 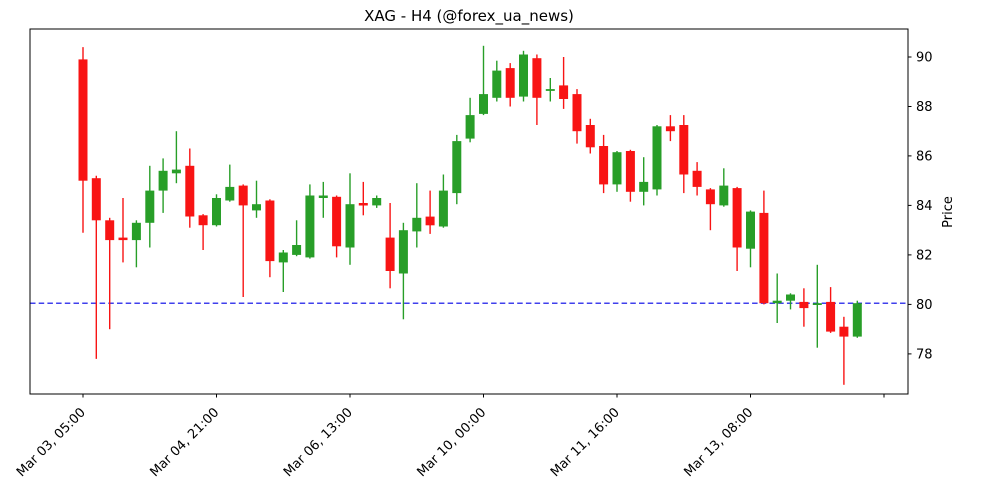 I want to click on y-tick-label: 86, so click(x=924, y=156).